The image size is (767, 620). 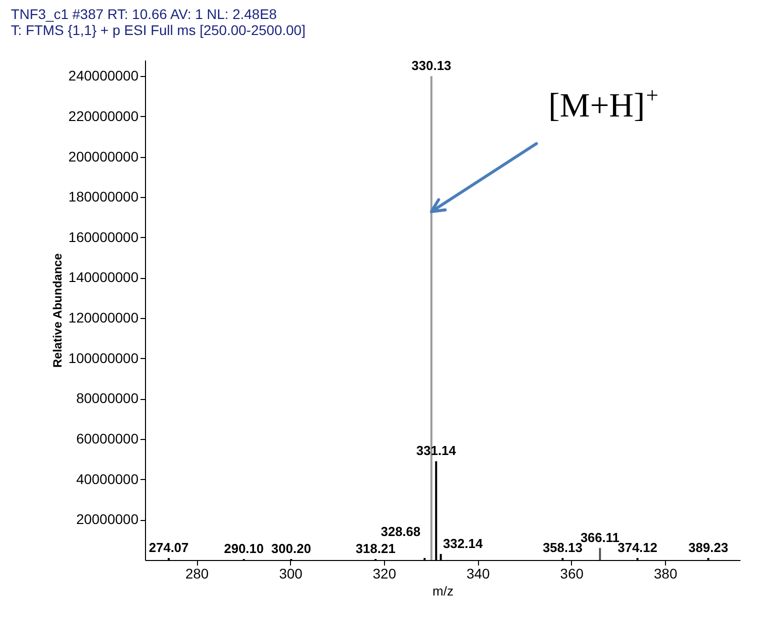 What do you see at coordinates (57, 310) in the screenshot?
I see `y-axis-title: Relative Abundance` at bounding box center [57, 310].